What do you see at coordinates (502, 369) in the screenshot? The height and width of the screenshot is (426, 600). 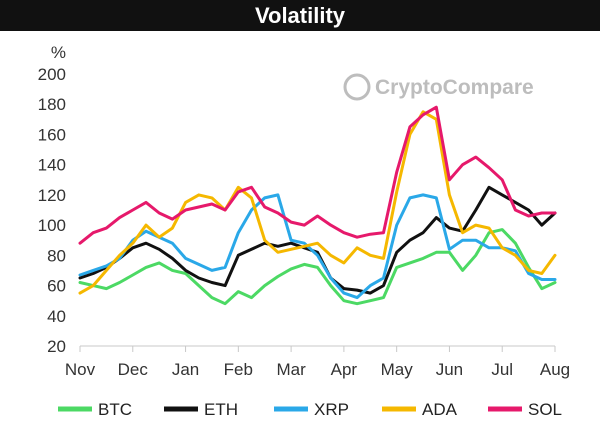 I see `x-tick-label: Jul` at bounding box center [502, 369].